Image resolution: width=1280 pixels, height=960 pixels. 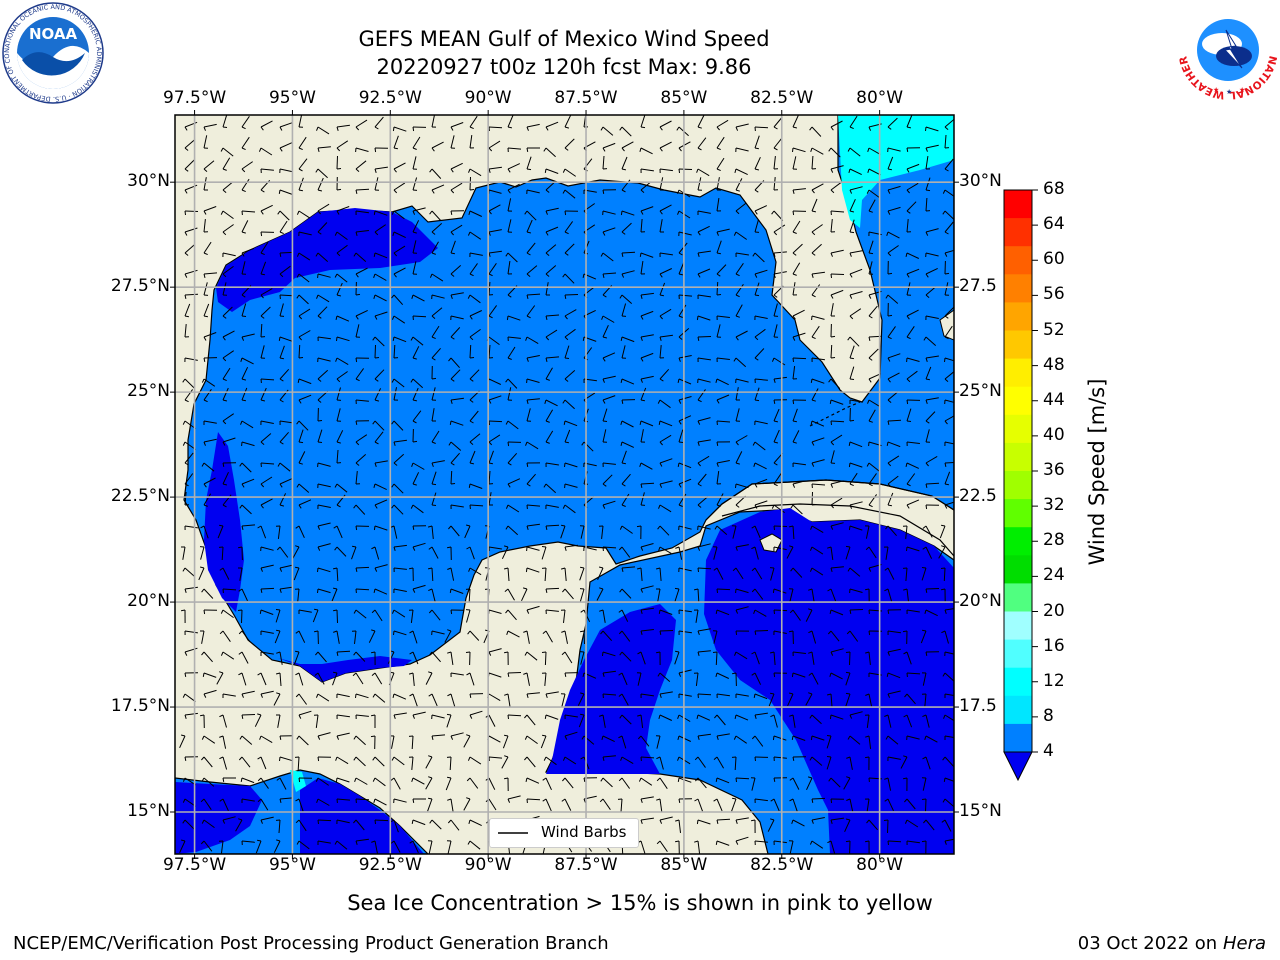 I want to click on host-name: Hera, so click(x=1244, y=943).